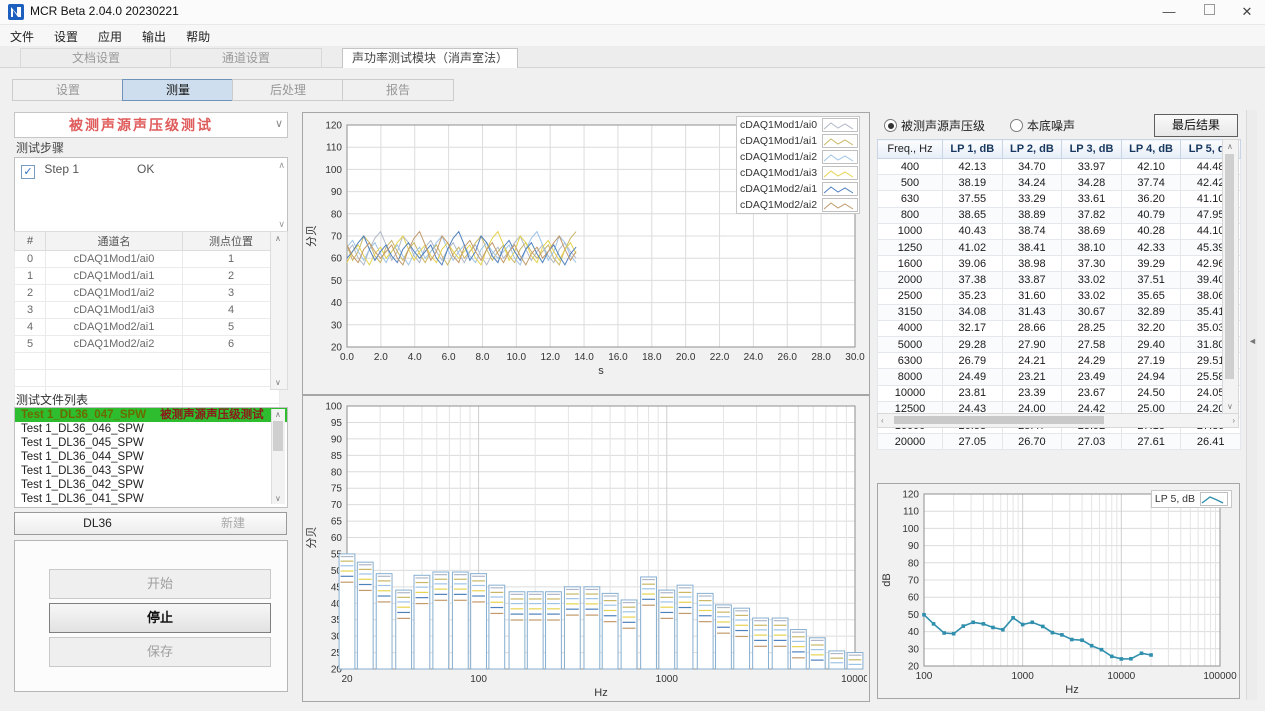 The height and width of the screenshot is (711, 1265). What do you see at coordinates (147, 293) in the screenshot?
I see `channel-row: 2 cDAQ1Mod1/ai2 3` at bounding box center [147, 293].